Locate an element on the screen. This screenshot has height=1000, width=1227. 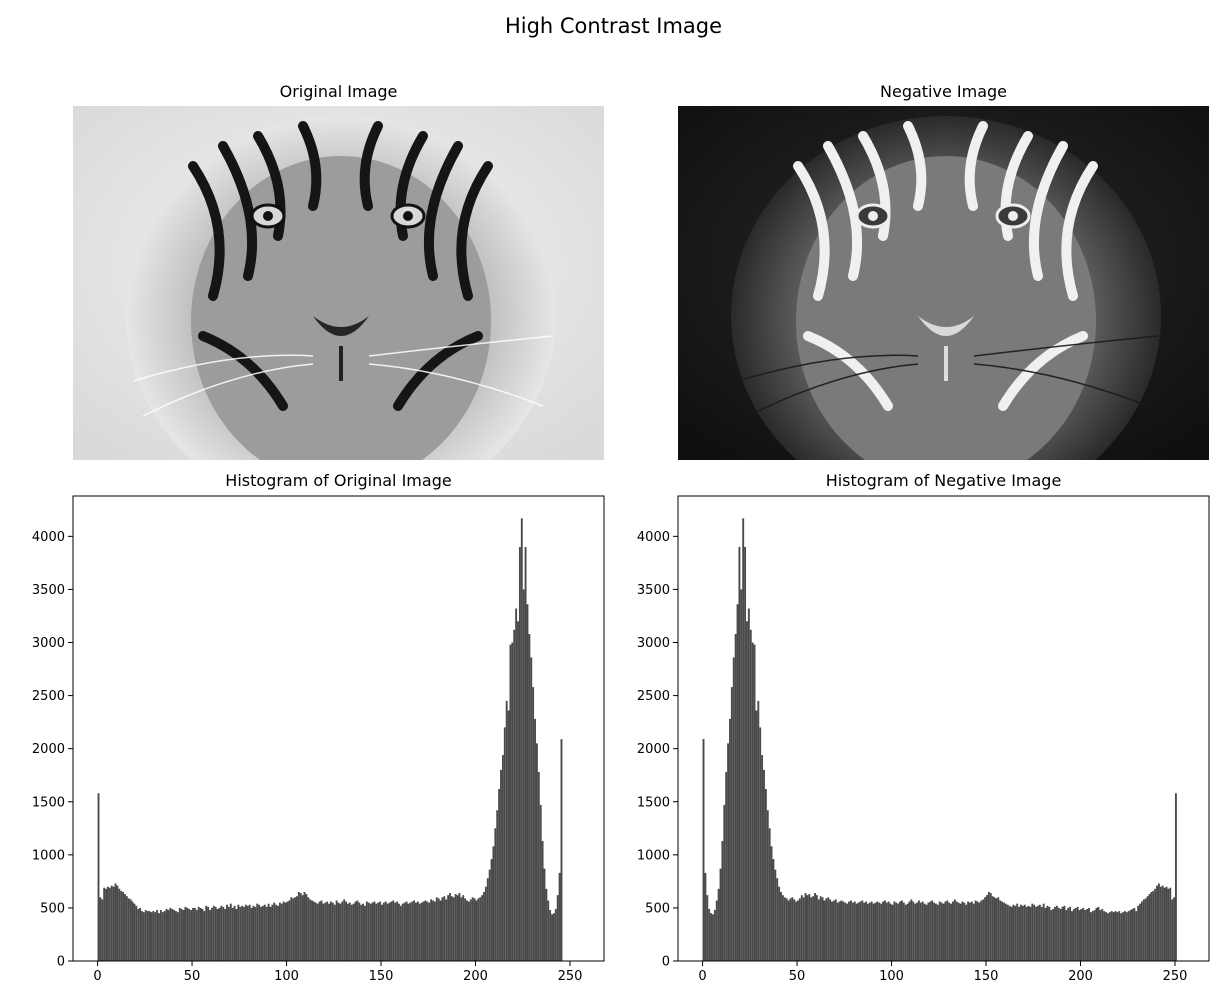
y-tick-label: 0 is located at coordinates (61, 962).